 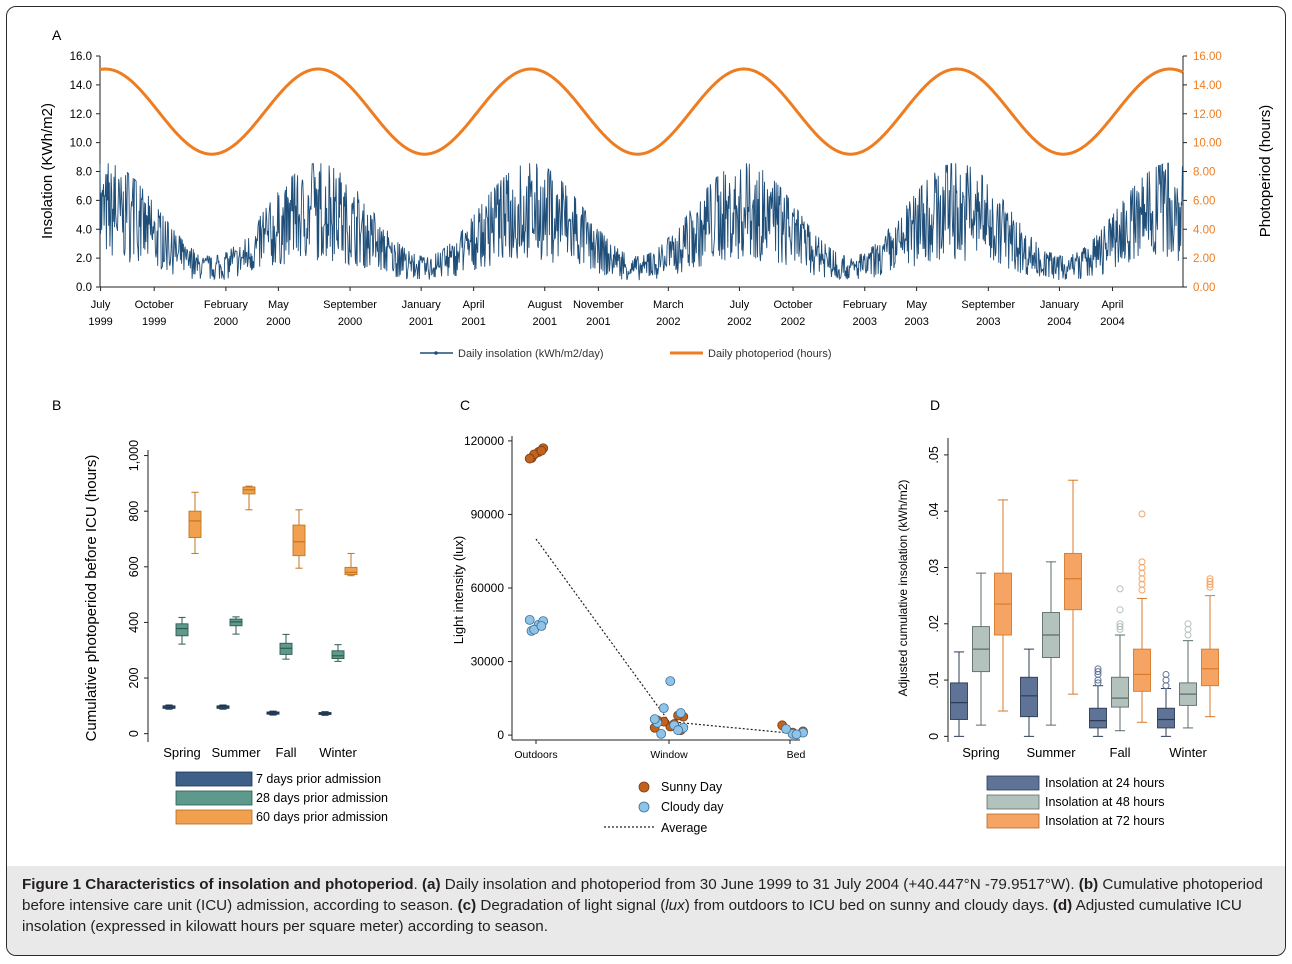 I want to click on b-y-tick-label: 600, so click(x=134, y=566).